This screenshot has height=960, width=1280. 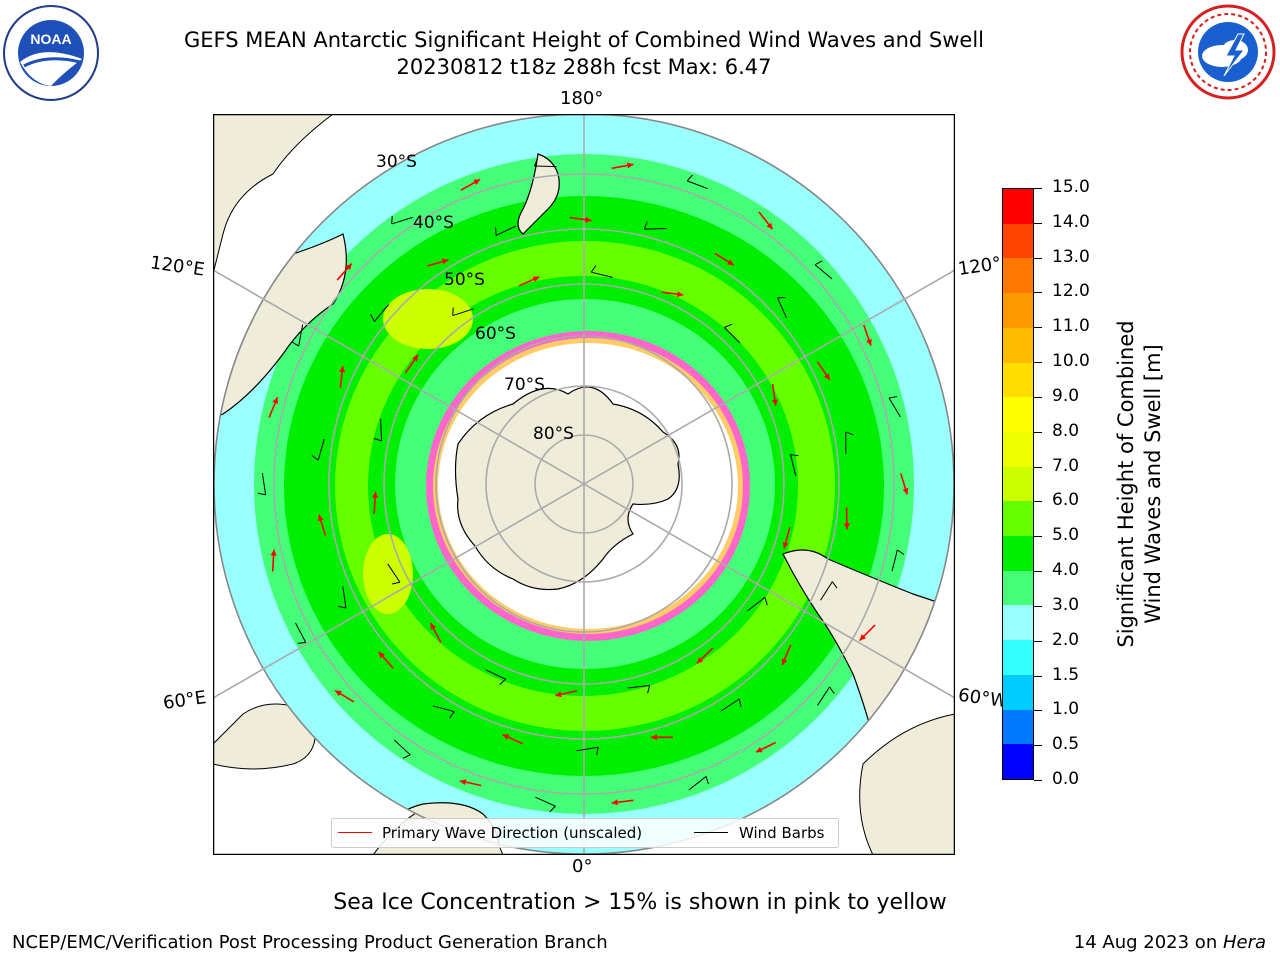 I want to click on legend-wind-barbs-label: Wind Barbs, so click(x=782, y=833).